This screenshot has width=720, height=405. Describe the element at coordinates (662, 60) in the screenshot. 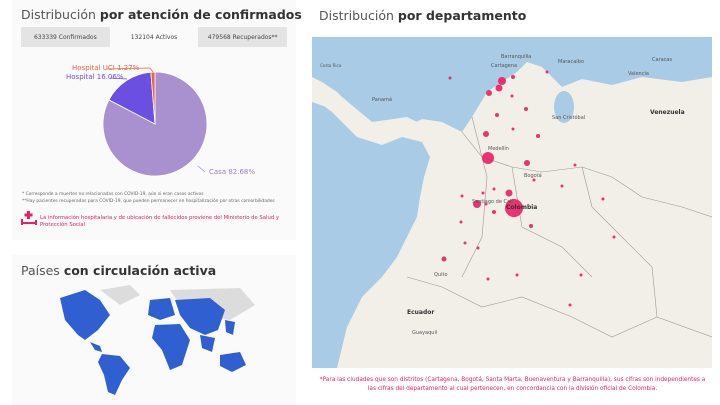

I see `map-label-caracas: Caracas` at that location.